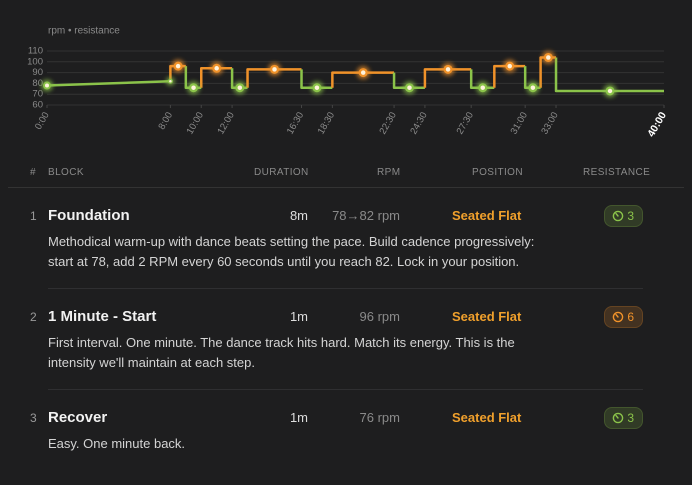  Describe the element at coordinates (117, 443) in the screenshot. I see `block-description: Easy. One minute back.` at that location.